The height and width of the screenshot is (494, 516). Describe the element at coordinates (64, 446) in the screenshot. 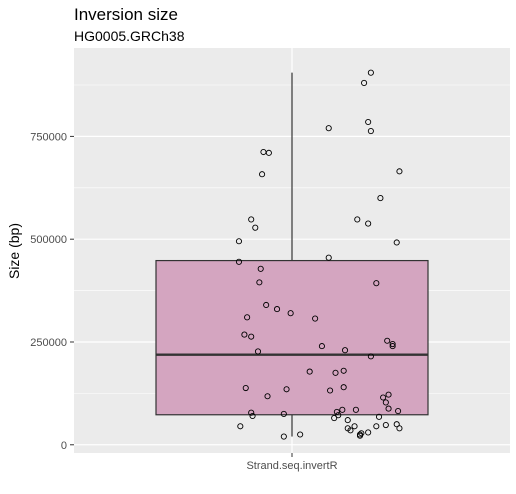

I see `y-tick-label: 0` at that location.